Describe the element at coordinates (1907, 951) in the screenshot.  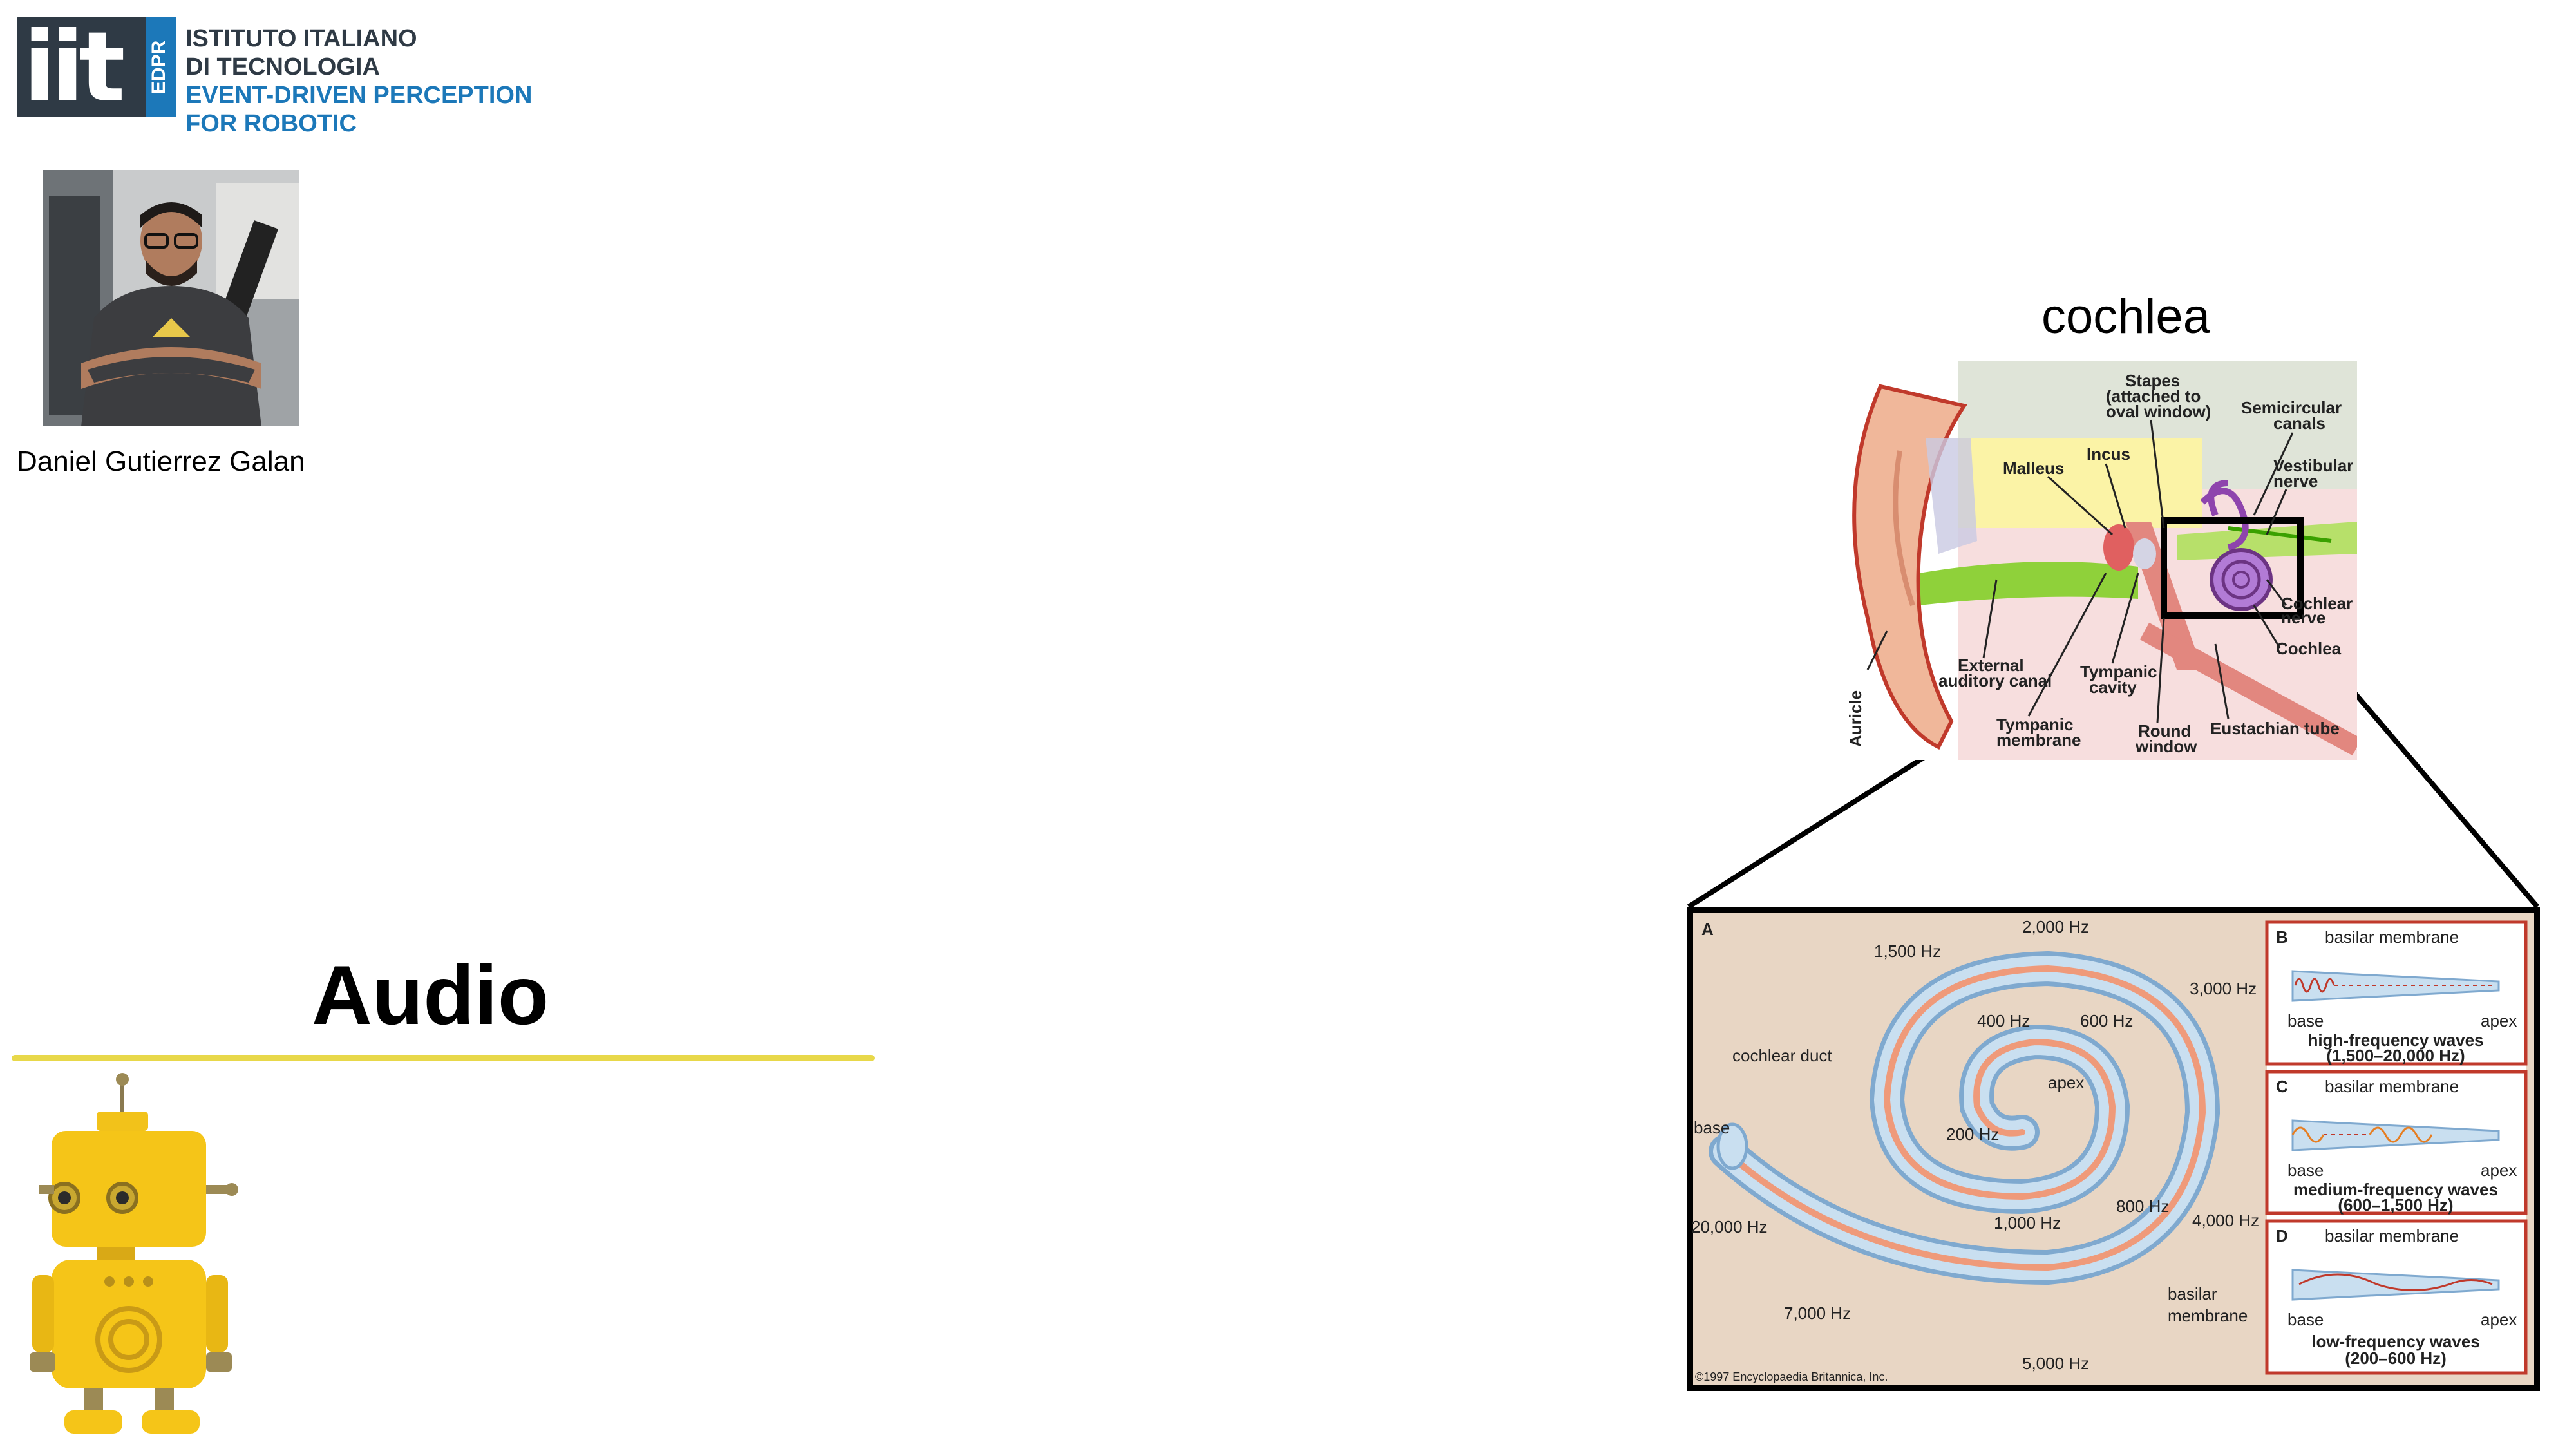
I see `hz-1500-label: 1,500 Hz` at that location.